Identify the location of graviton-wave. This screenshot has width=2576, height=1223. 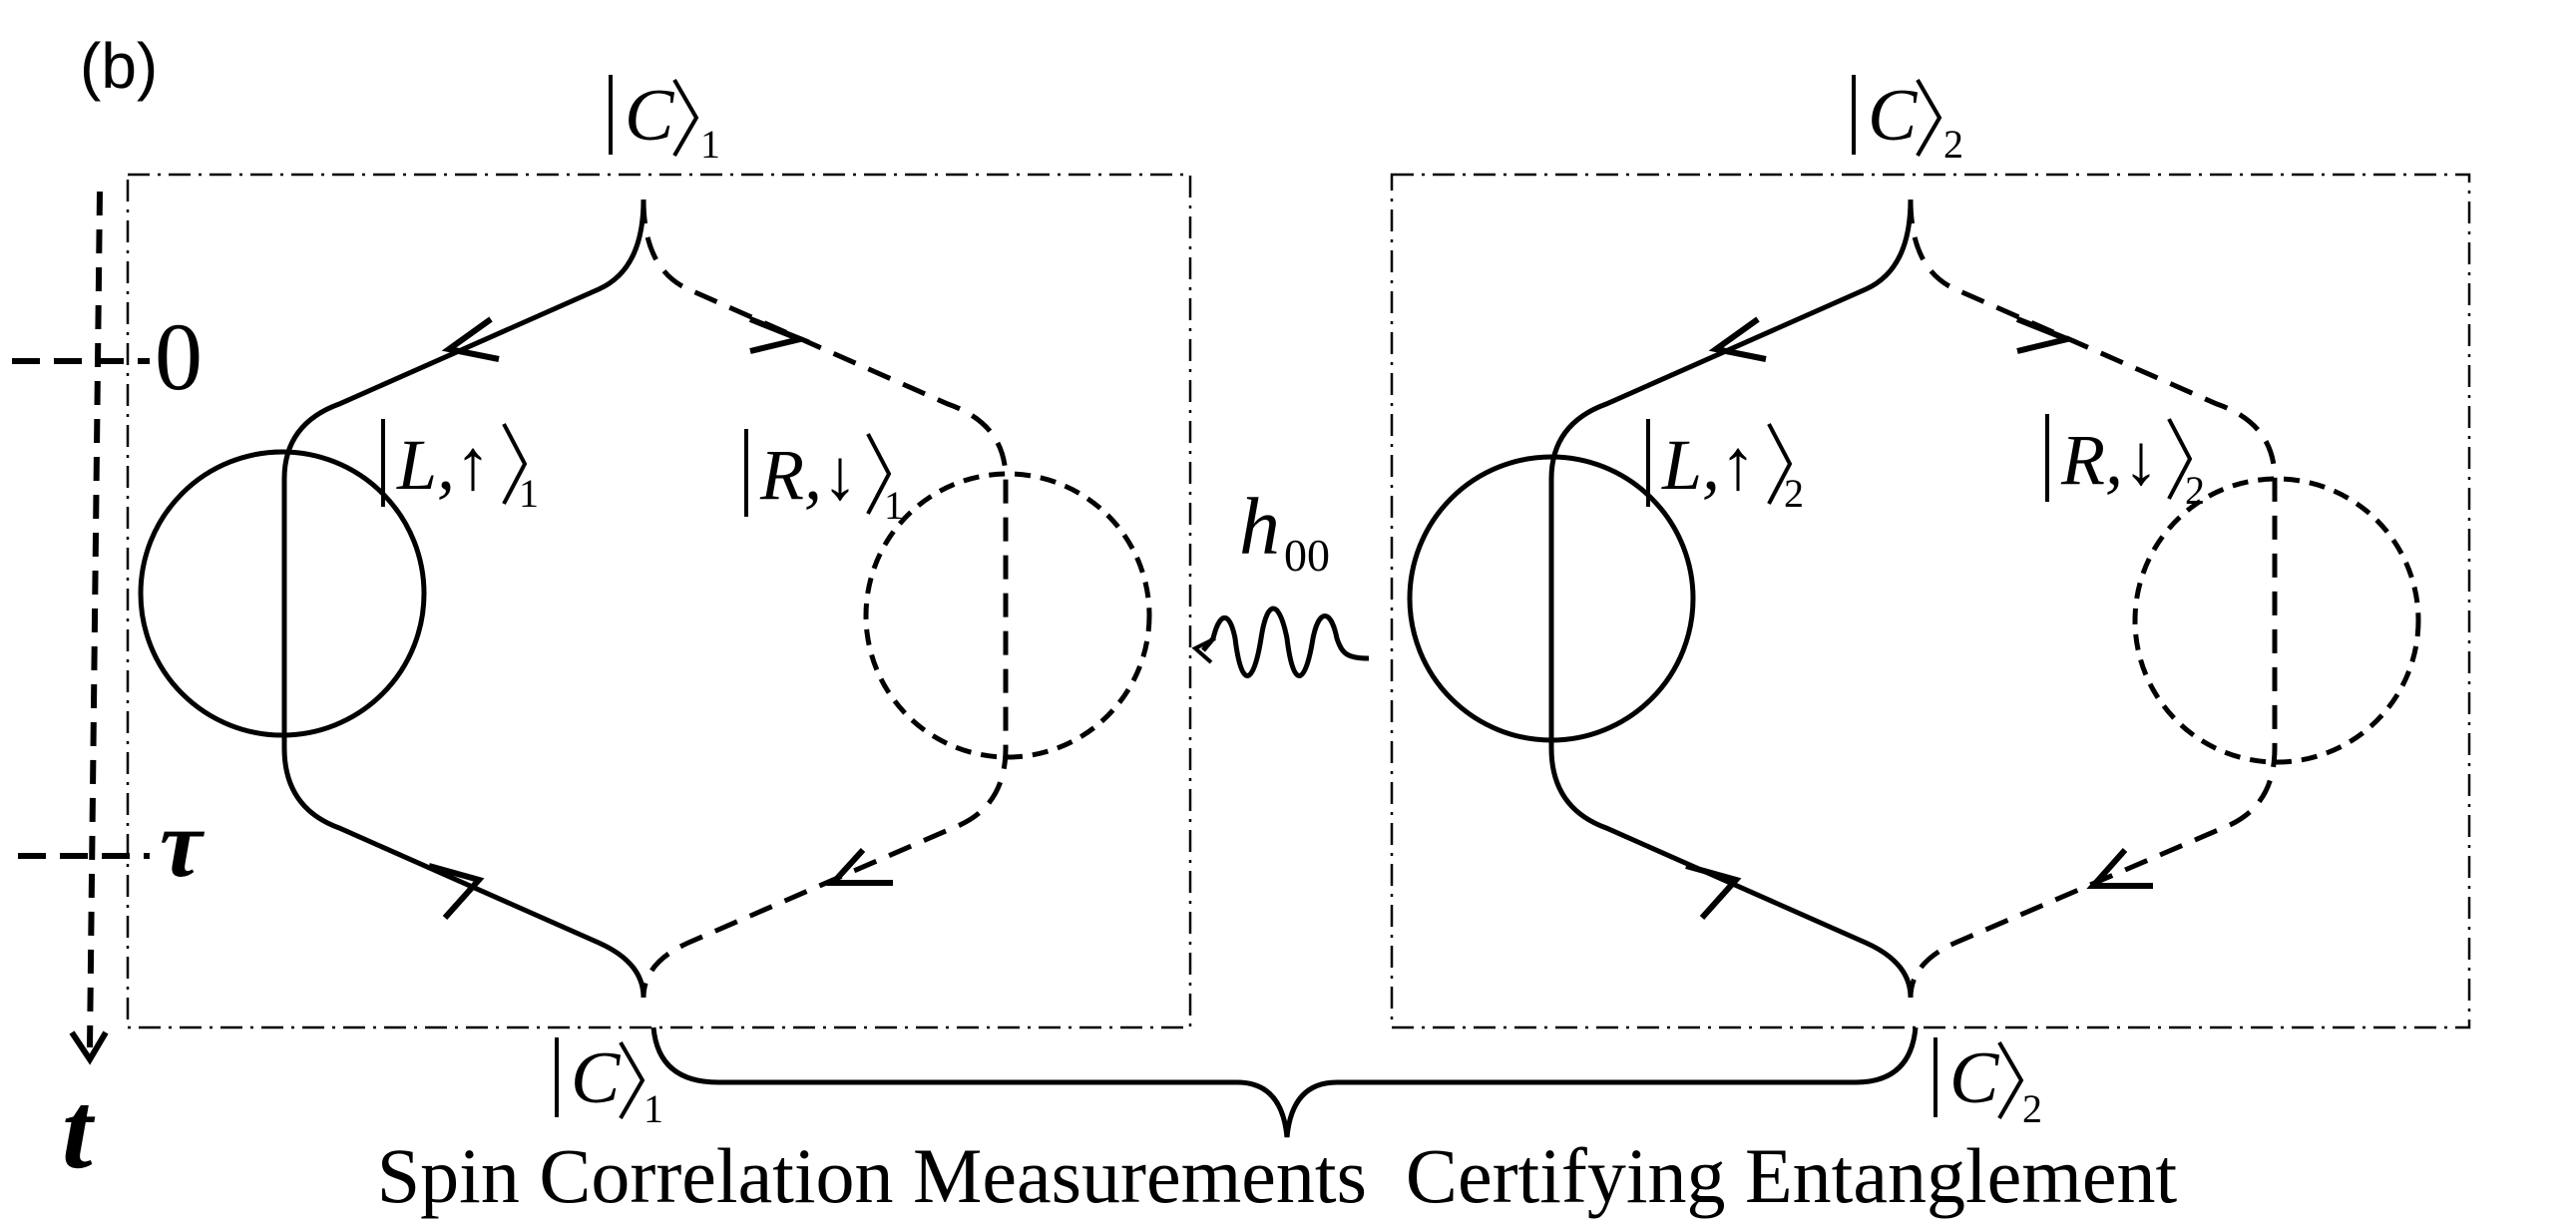
(1285, 642).